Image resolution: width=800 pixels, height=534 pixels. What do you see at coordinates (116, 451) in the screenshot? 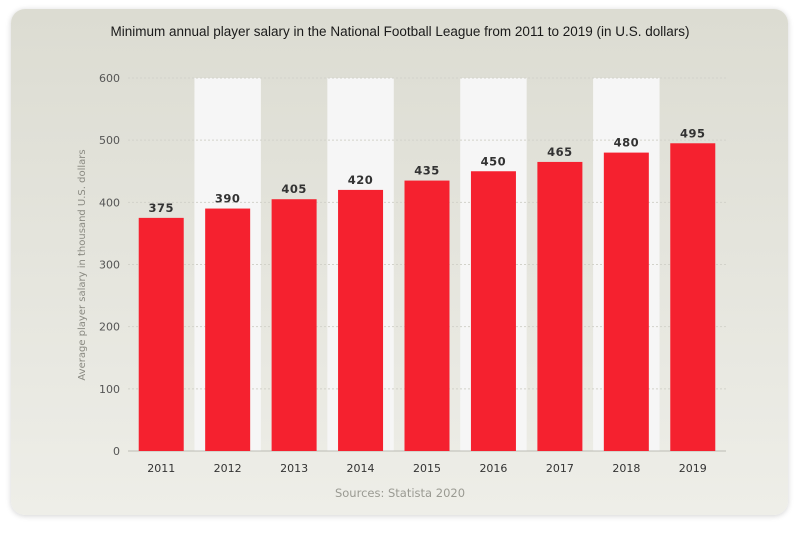
I see `y-tick-label: 0` at bounding box center [116, 451].